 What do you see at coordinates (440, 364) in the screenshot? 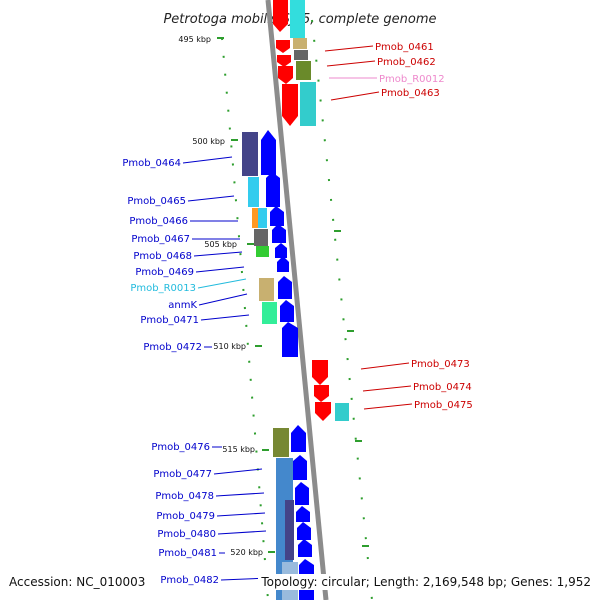
I see `gene-label: Pmob_0473` at bounding box center [440, 364].